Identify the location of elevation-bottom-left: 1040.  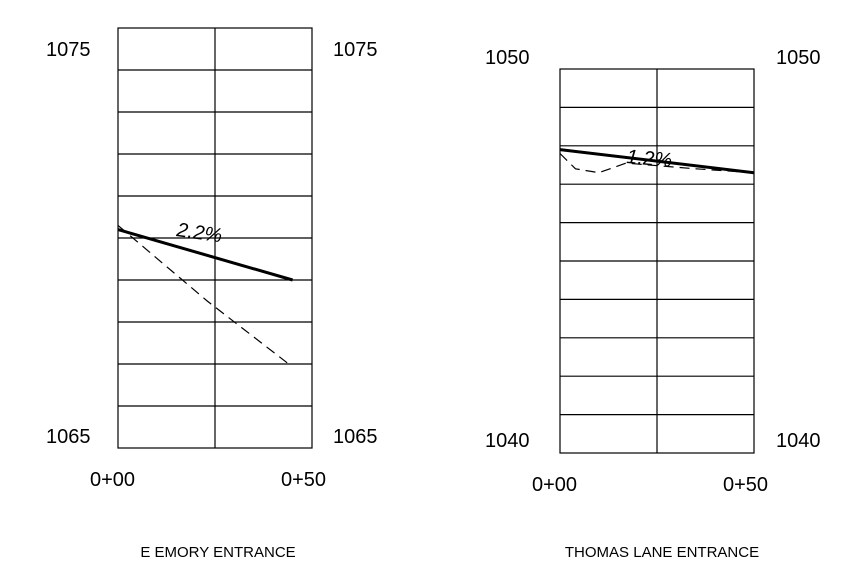
(507, 441).